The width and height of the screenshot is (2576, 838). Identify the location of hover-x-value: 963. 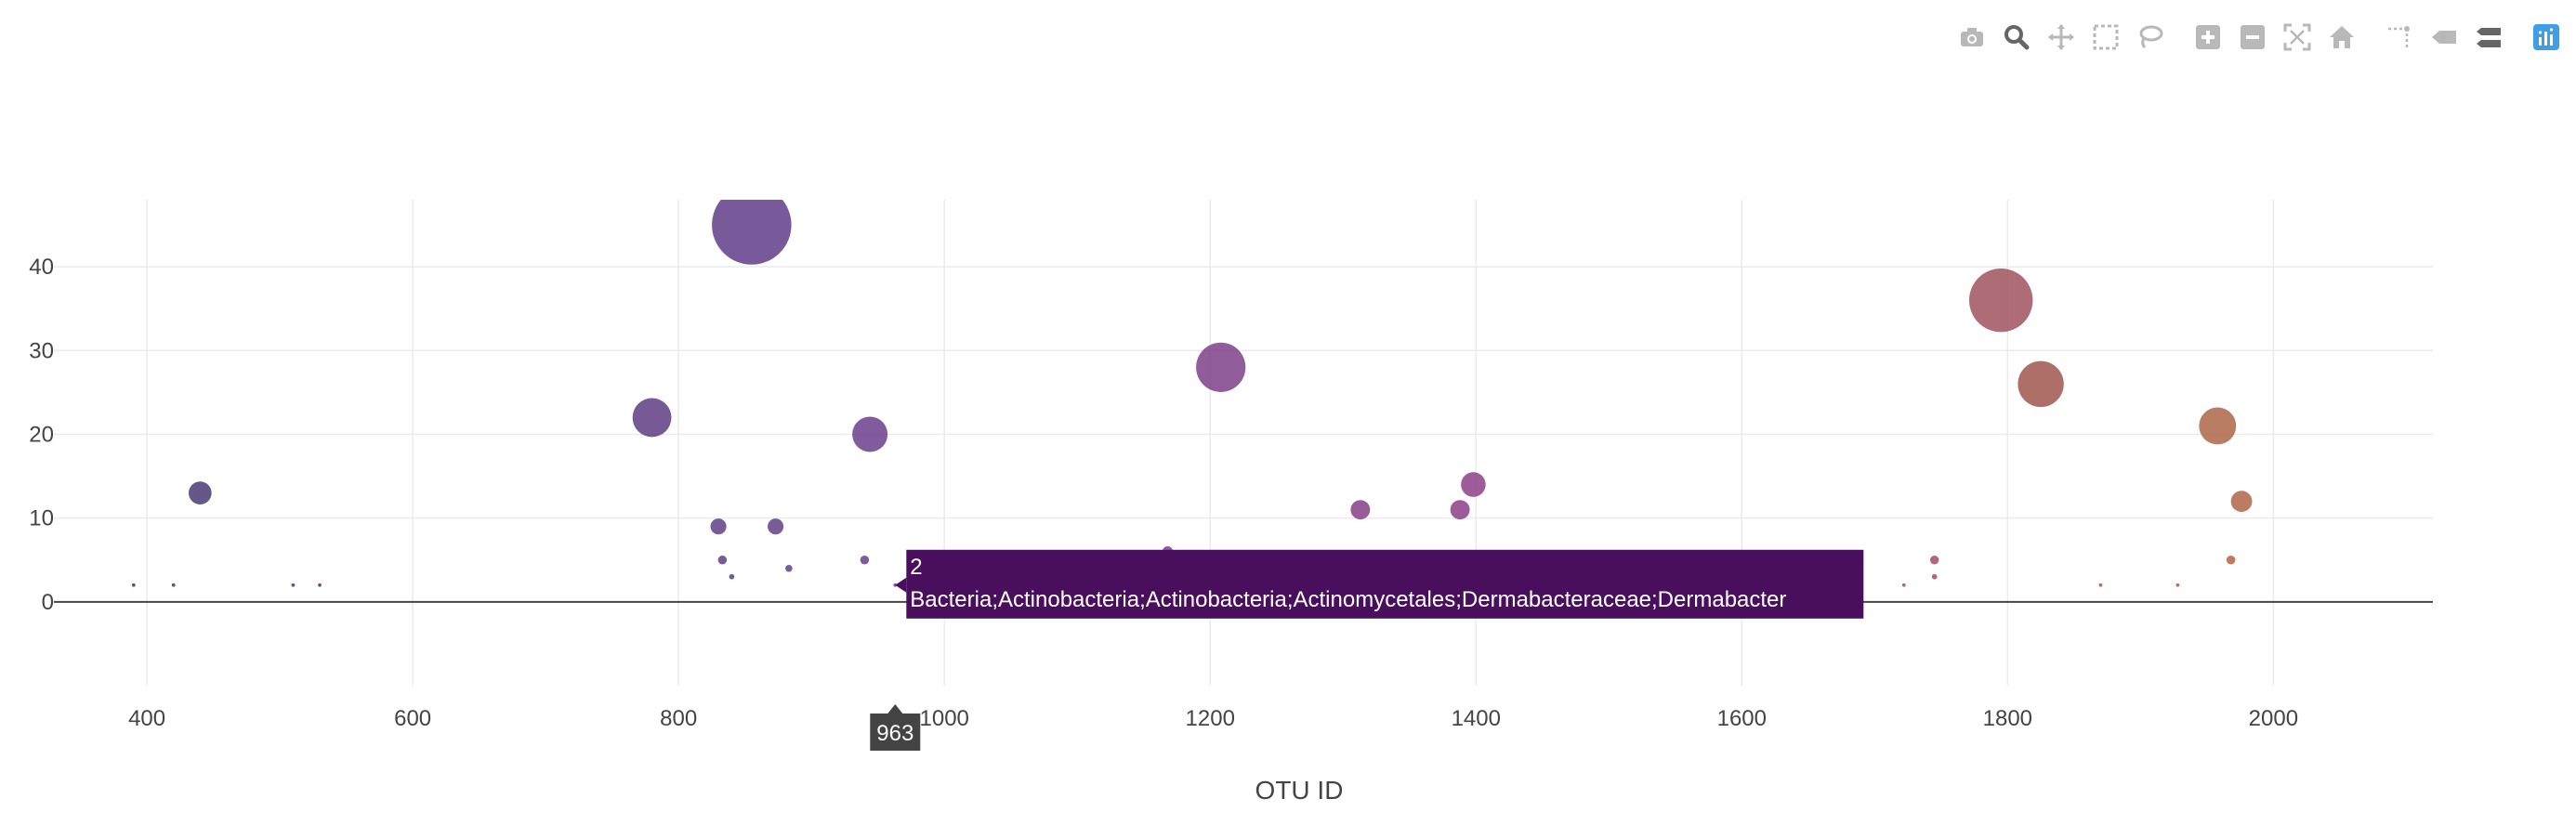
(894, 733).